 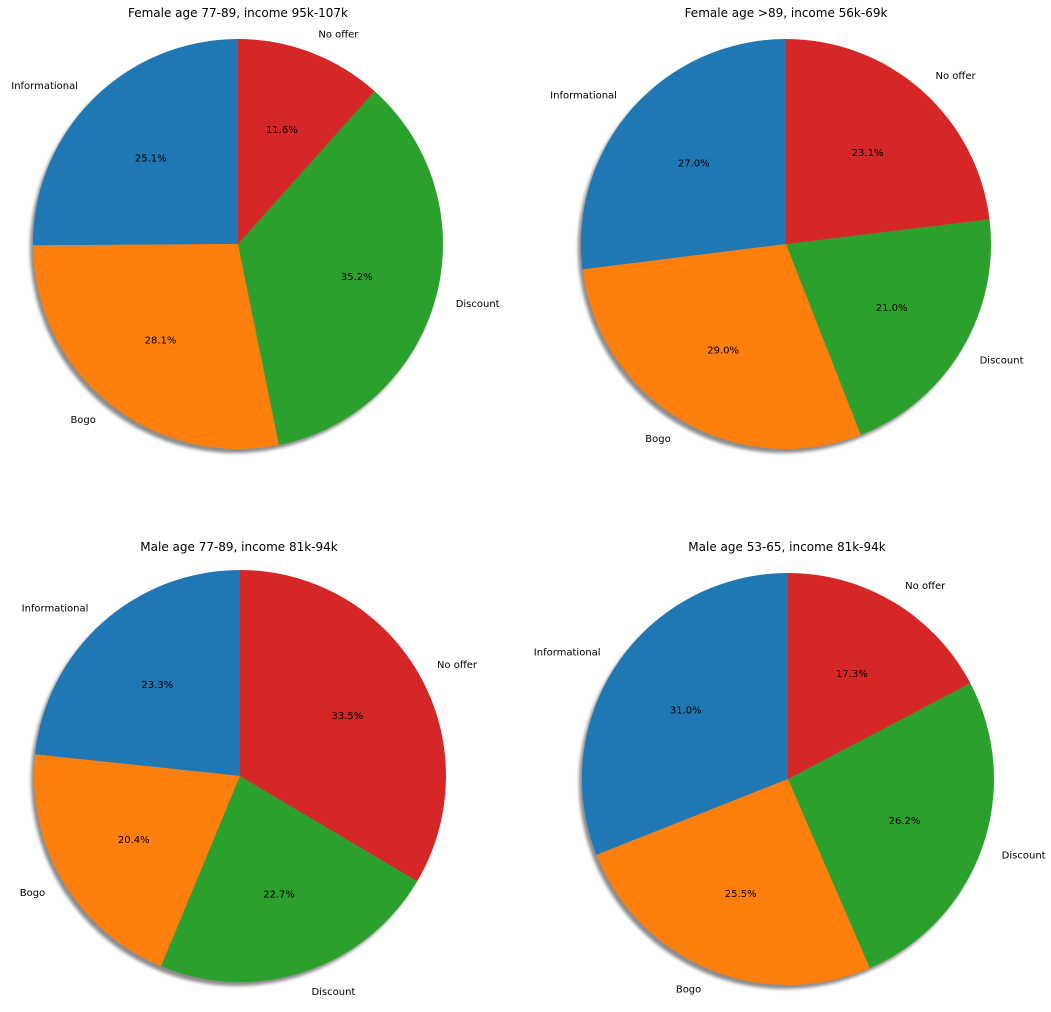 What do you see at coordinates (786, 547) in the screenshot?
I see `pie-title: Male age 53-65, income 81k-94k` at bounding box center [786, 547].